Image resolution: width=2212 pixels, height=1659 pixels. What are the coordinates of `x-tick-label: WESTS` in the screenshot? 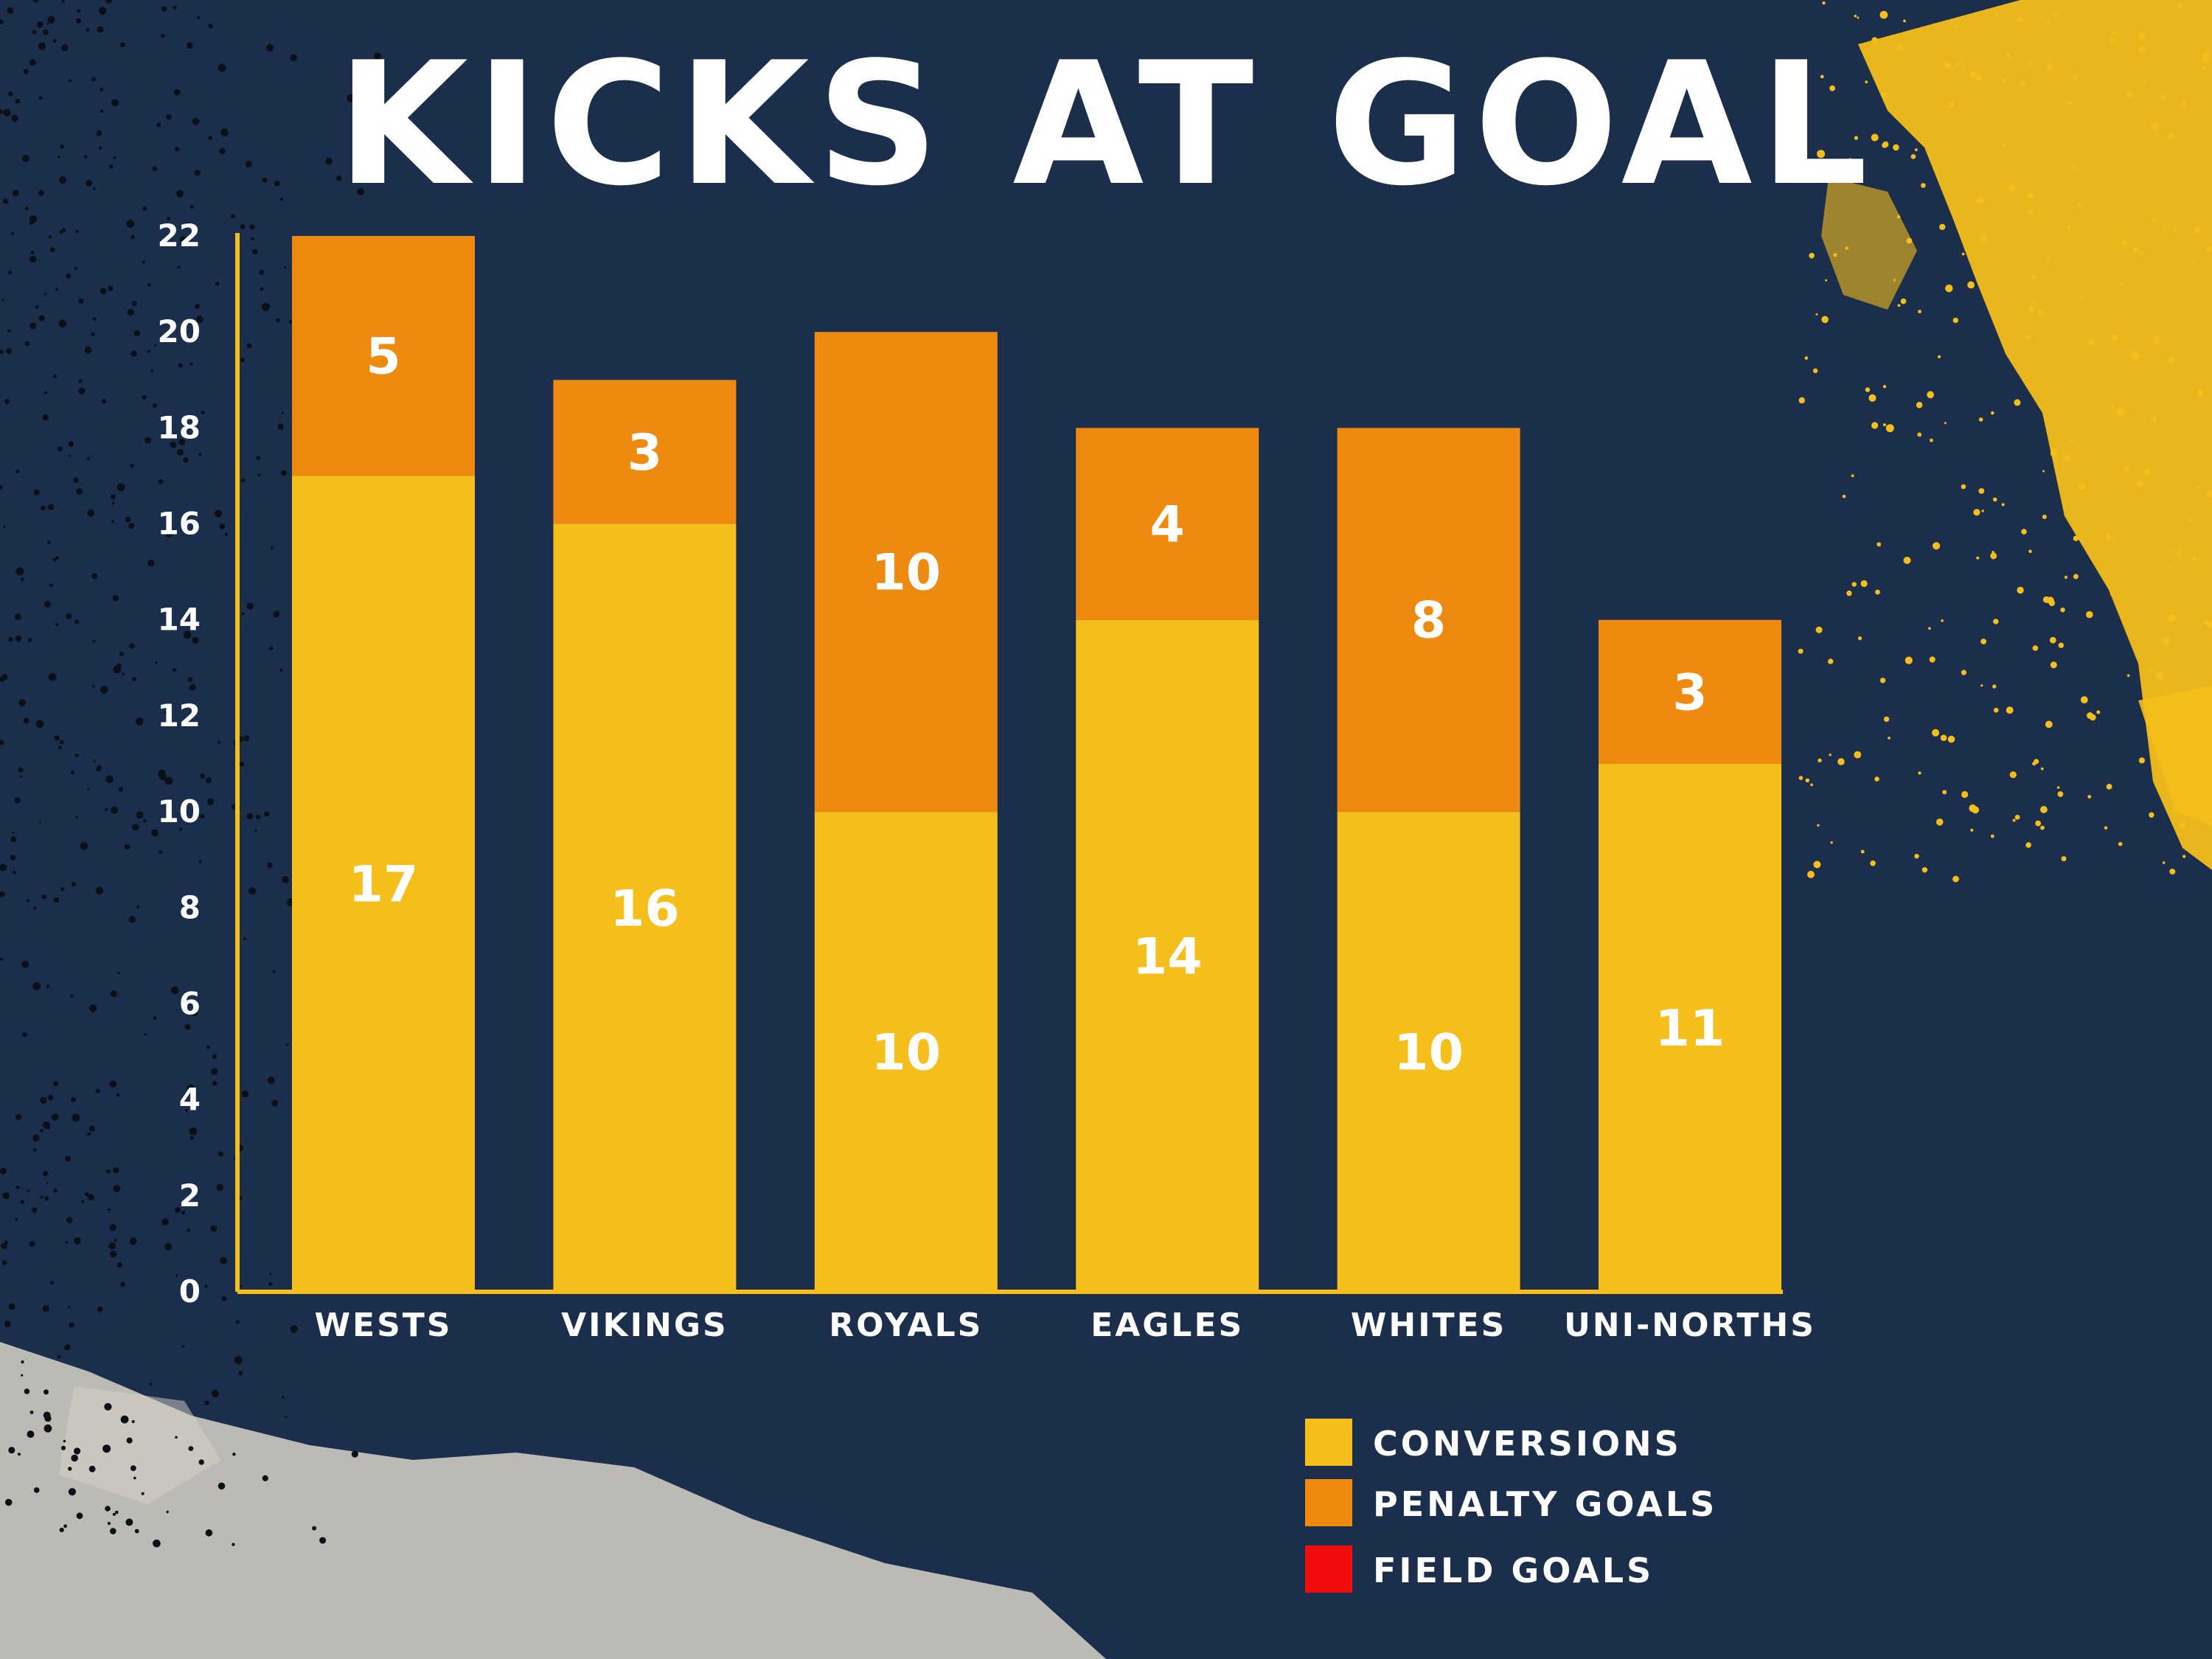 It's located at (384, 1325).